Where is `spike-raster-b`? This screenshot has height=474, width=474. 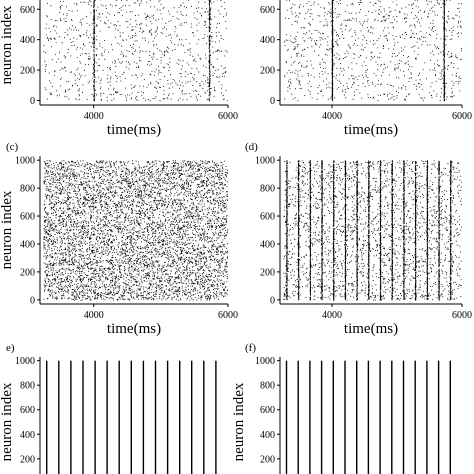 spike-raster-b is located at coordinates (373, 51).